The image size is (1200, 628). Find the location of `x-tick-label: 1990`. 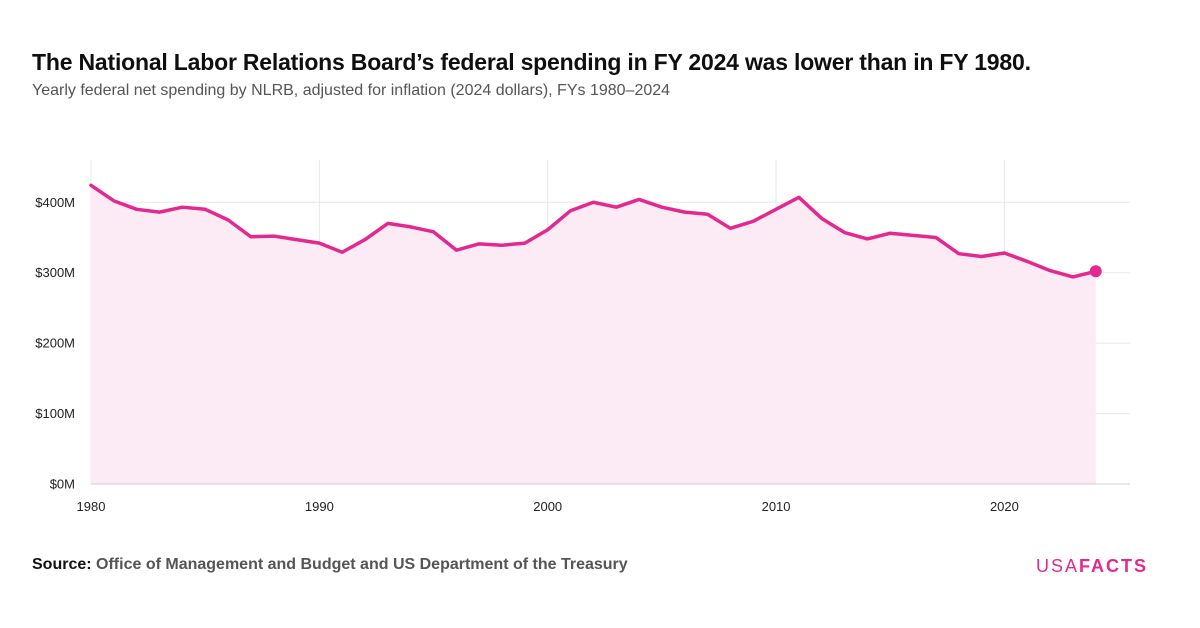

x-tick-label: 1990 is located at coordinates (319, 506).